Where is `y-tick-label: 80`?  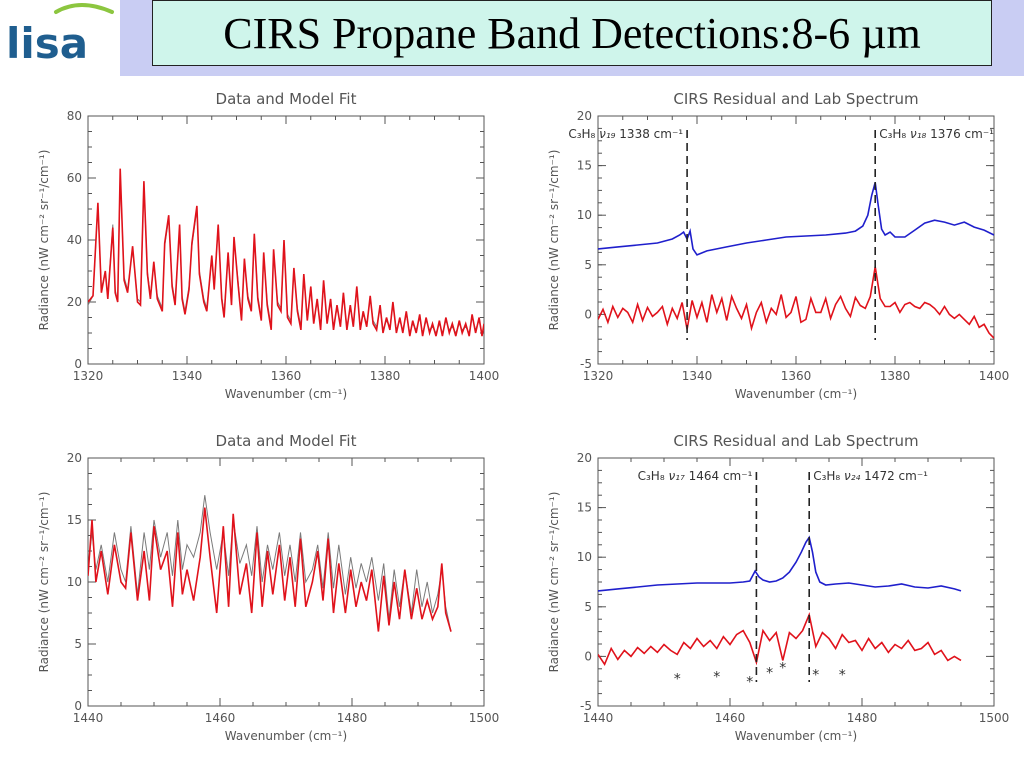
y-tick-label: 80 is located at coordinates (74, 116).